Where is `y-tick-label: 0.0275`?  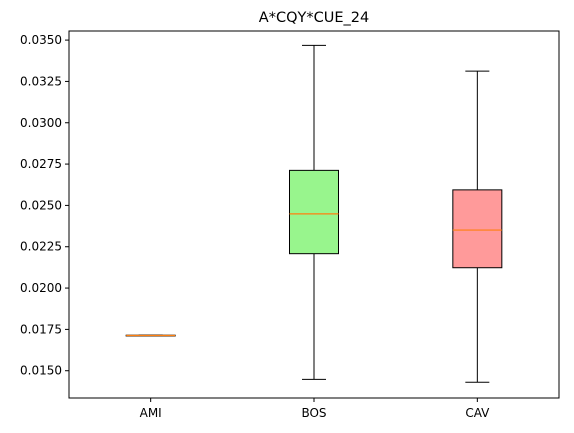 y-tick-label: 0.0275 is located at coordinates (41, 164).